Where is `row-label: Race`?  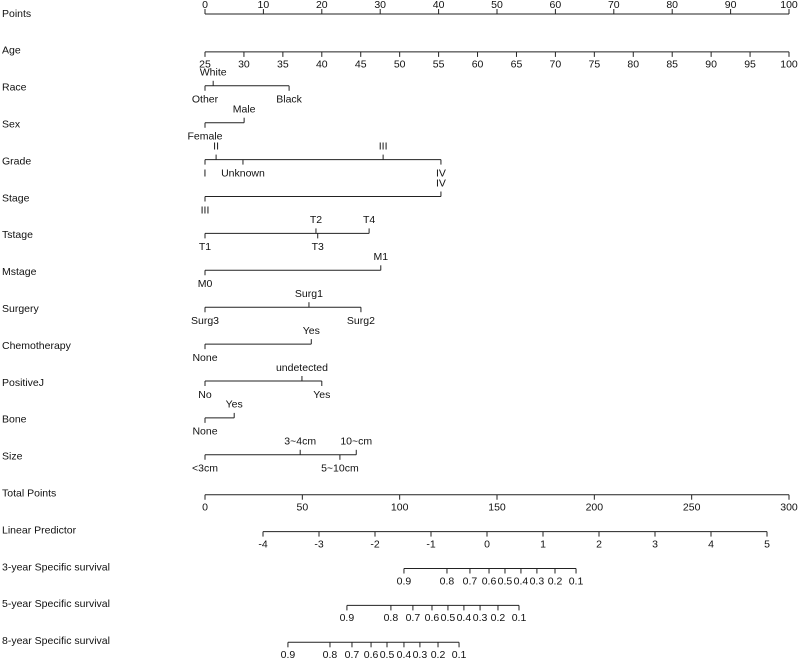
row-label: Race is located at coordinates (14, 88).